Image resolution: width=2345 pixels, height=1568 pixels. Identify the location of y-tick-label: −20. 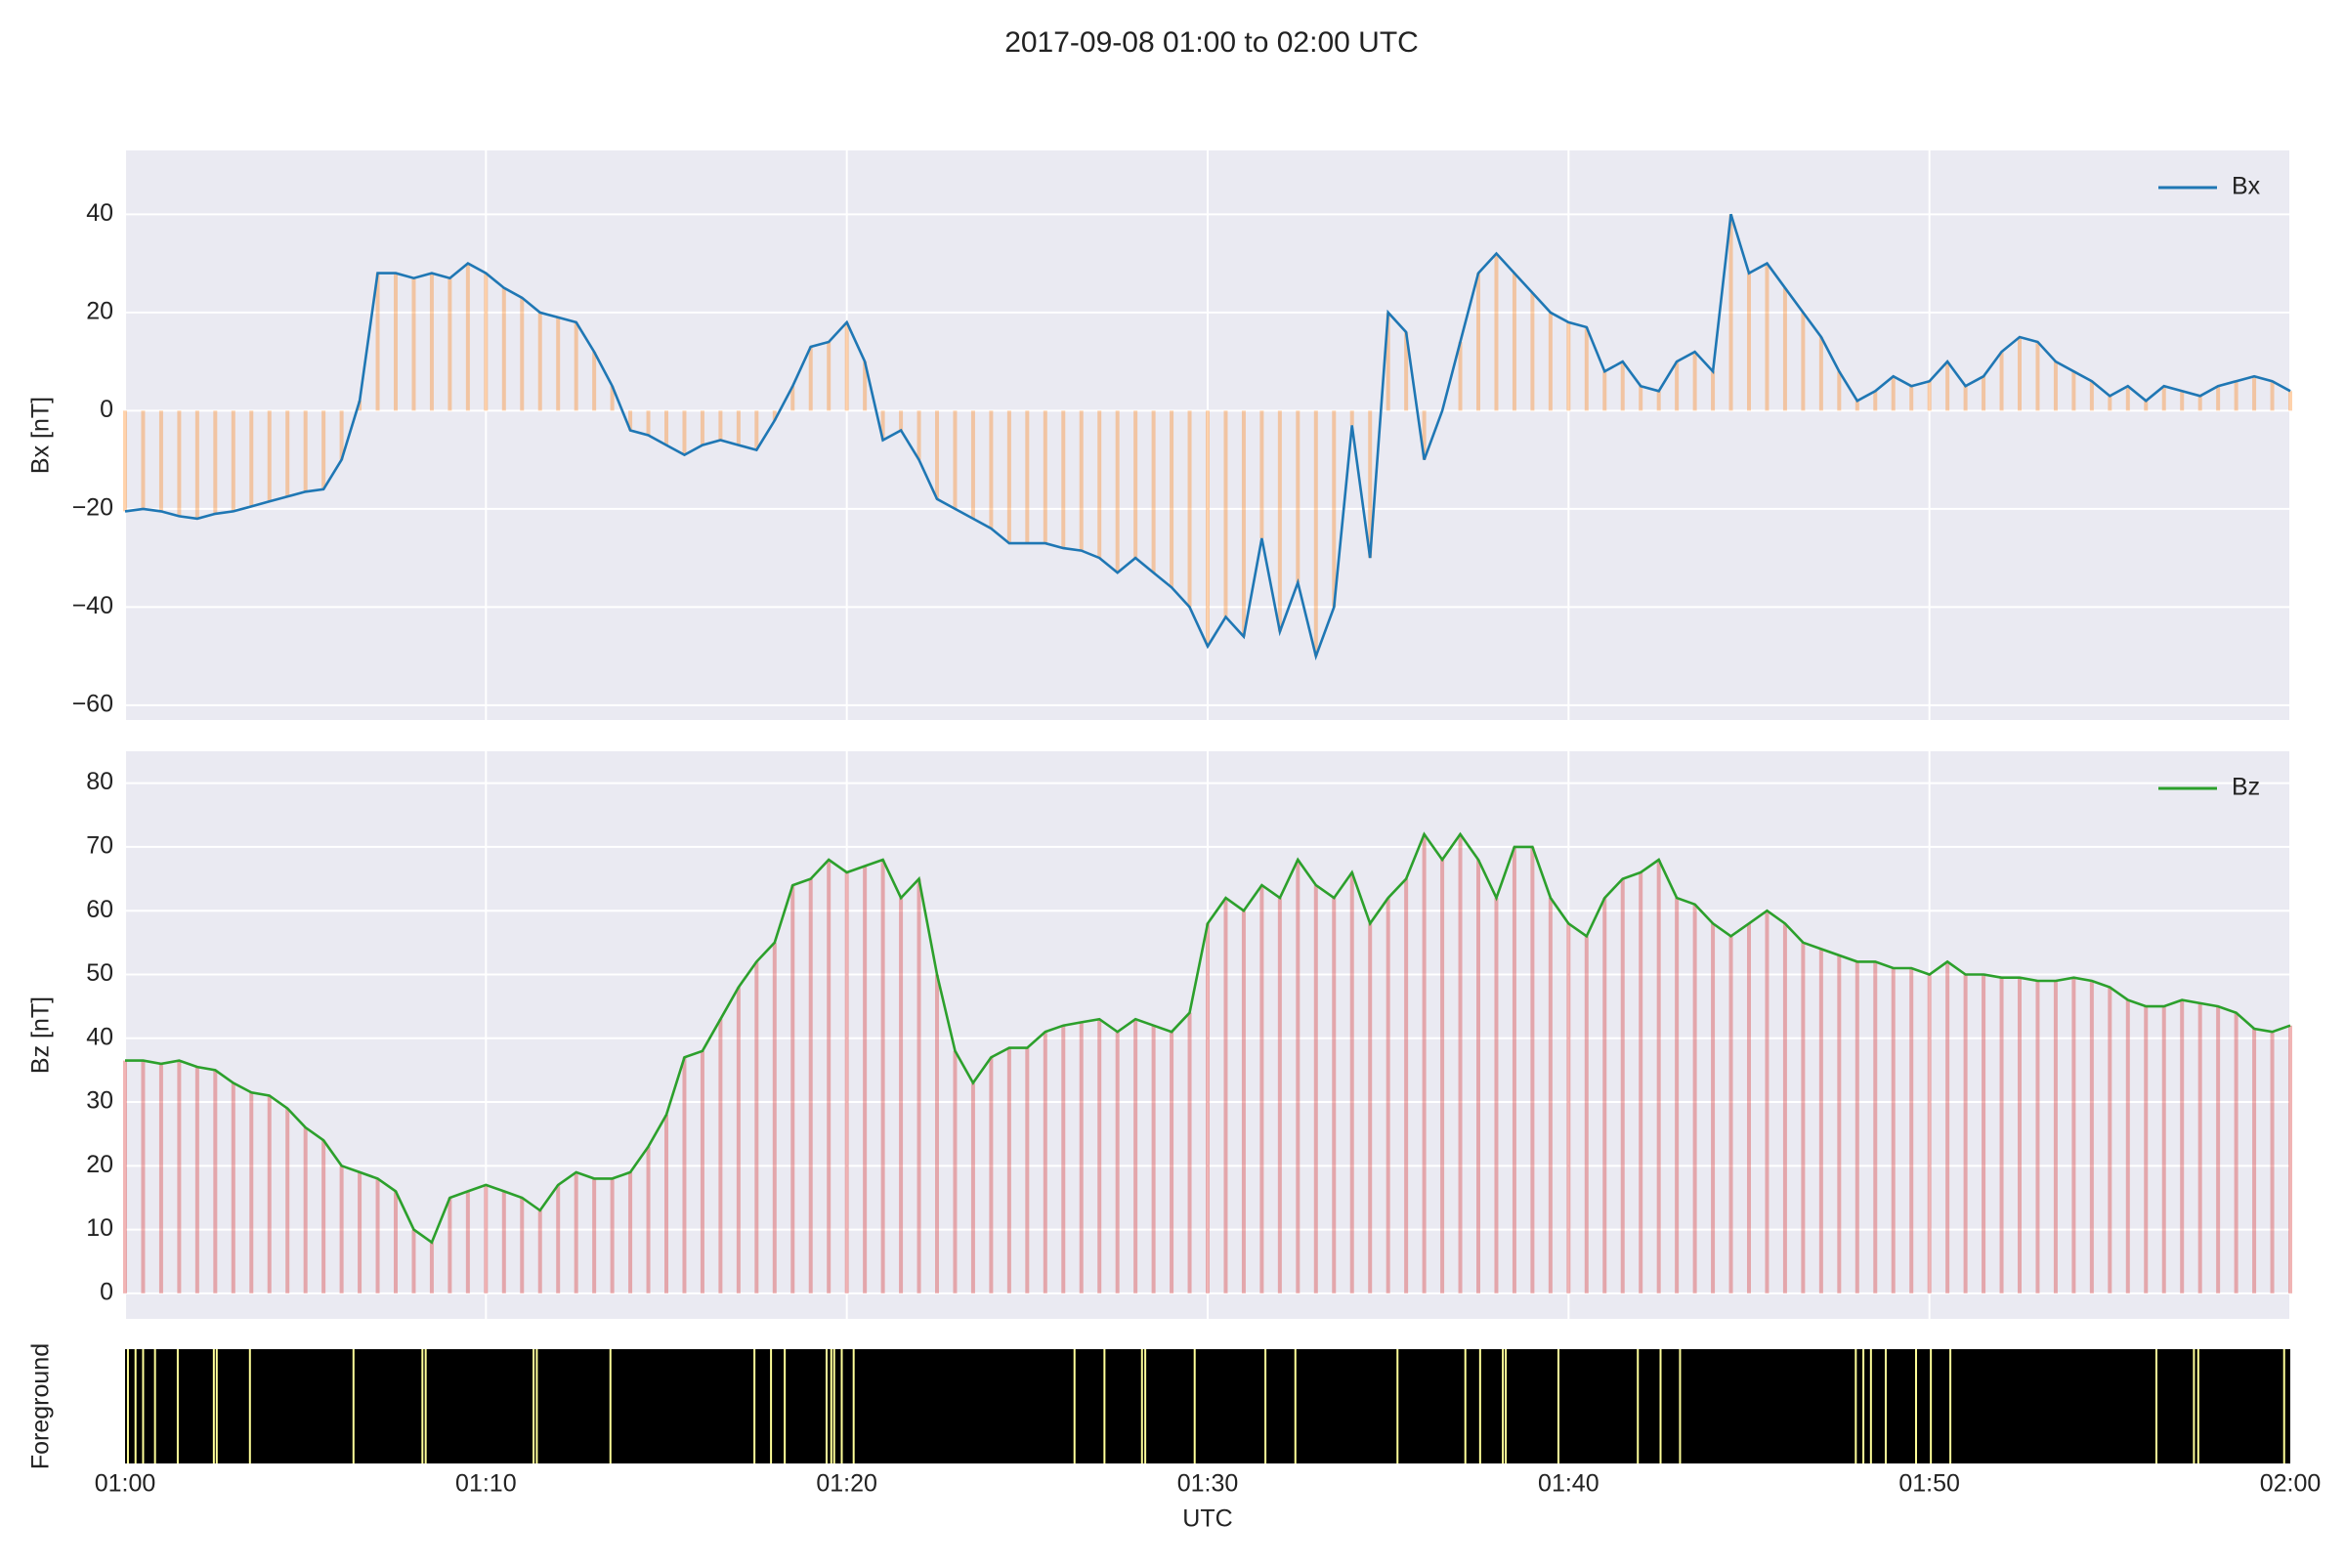
(92, 507).